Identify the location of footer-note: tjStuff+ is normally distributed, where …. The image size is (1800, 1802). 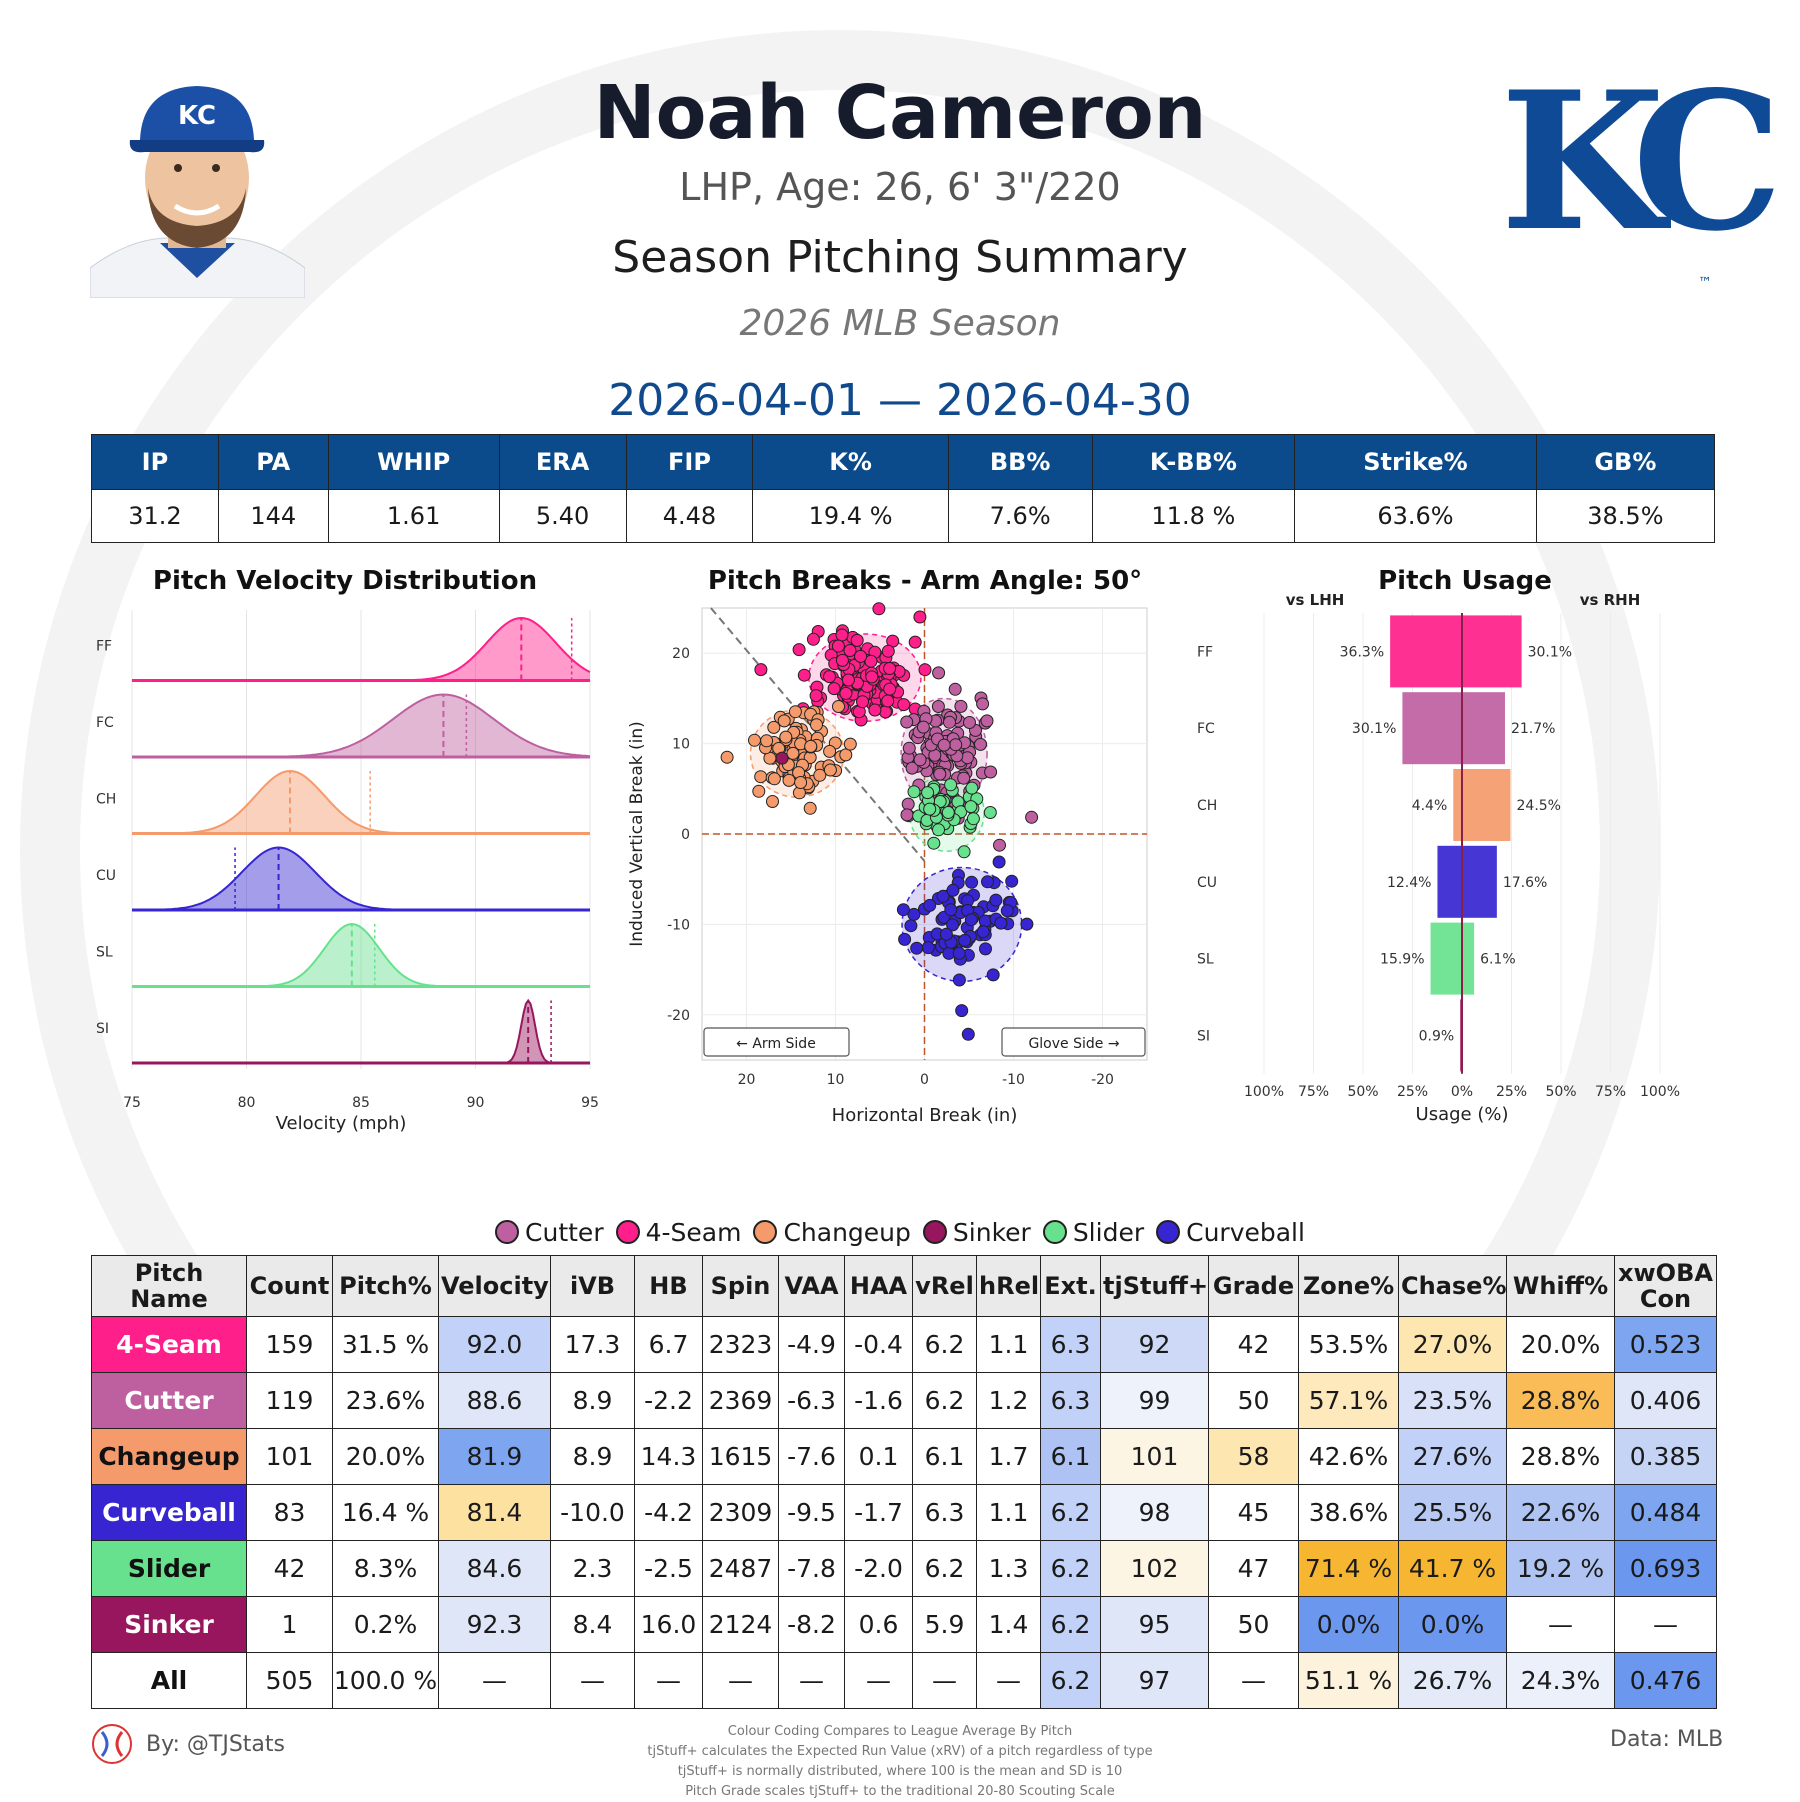
(900, 1771).